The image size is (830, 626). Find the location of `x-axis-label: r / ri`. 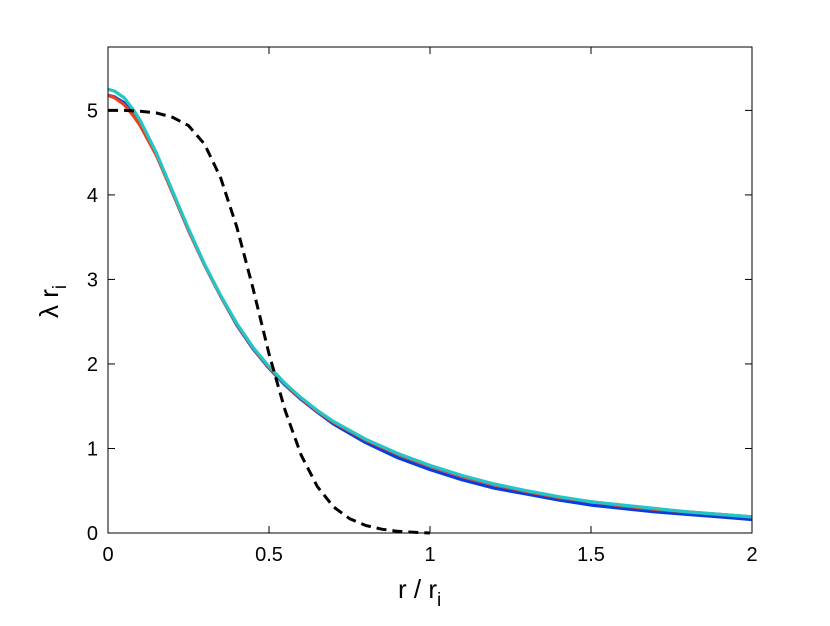

x-axis-label: r / ri is located at coordinates (419, 592).